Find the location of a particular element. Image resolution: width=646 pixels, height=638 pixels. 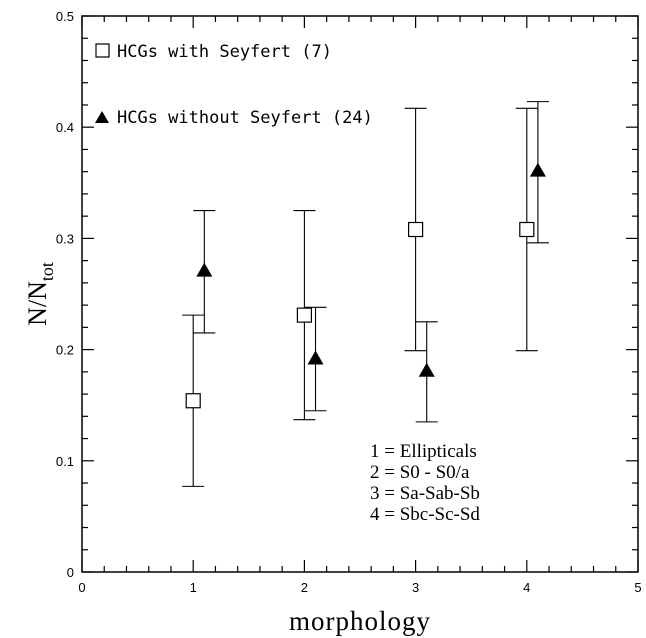

y-axis-title-main: N/N is located at coordinates (37, 303).